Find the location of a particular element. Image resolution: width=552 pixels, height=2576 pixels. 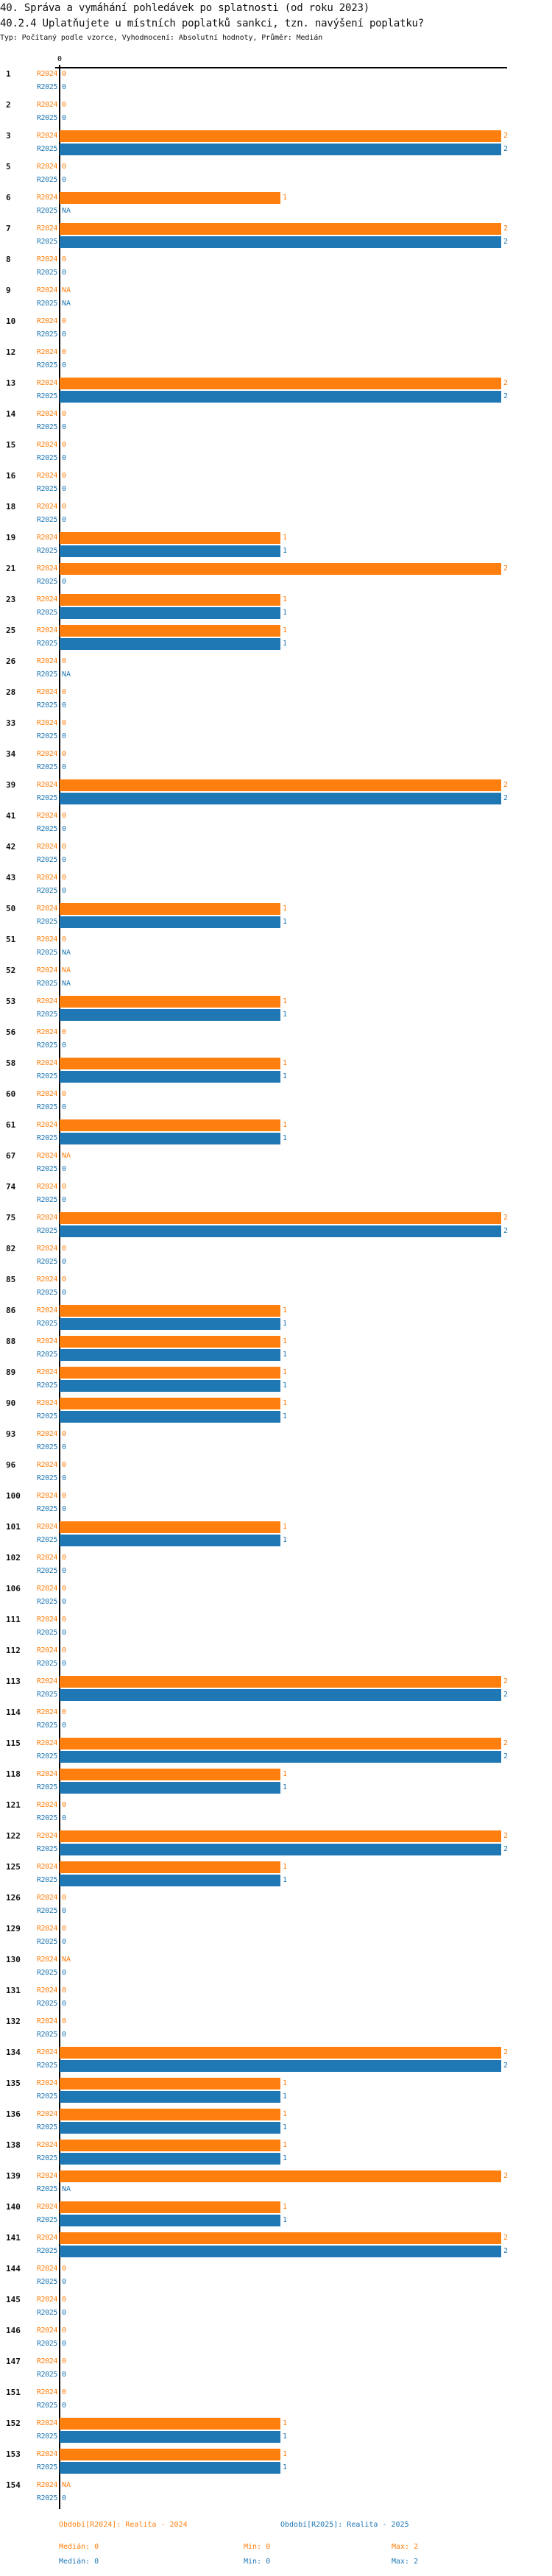

group-label: 9 is located at coordinates (8, 290).